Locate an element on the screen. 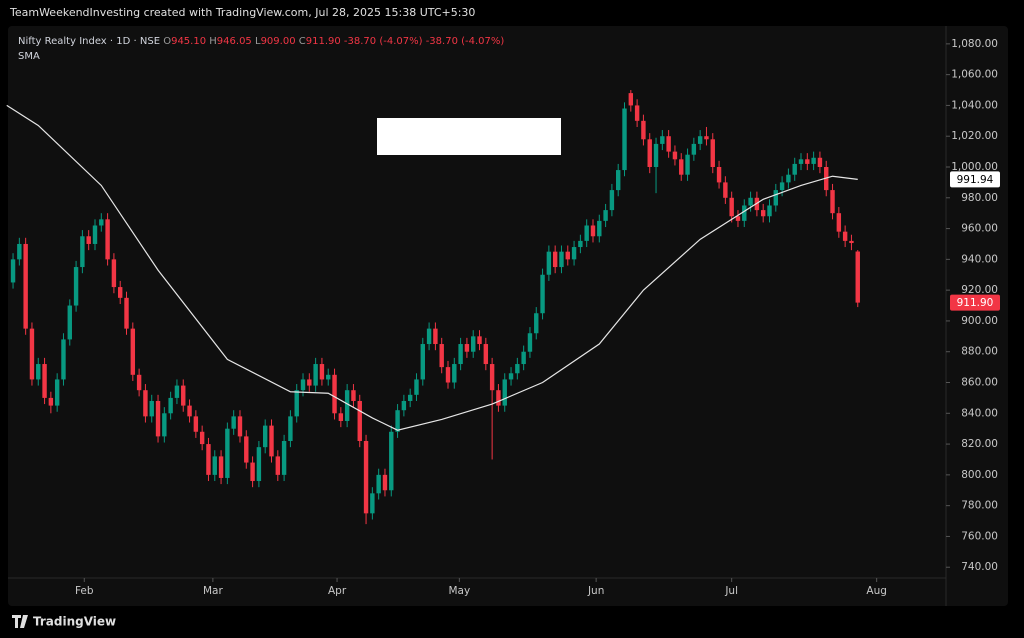 The width and height of the screenshot is (1024, 638). legend-change: -38.70 (-4.07%) is located at coordinates (465, 41).